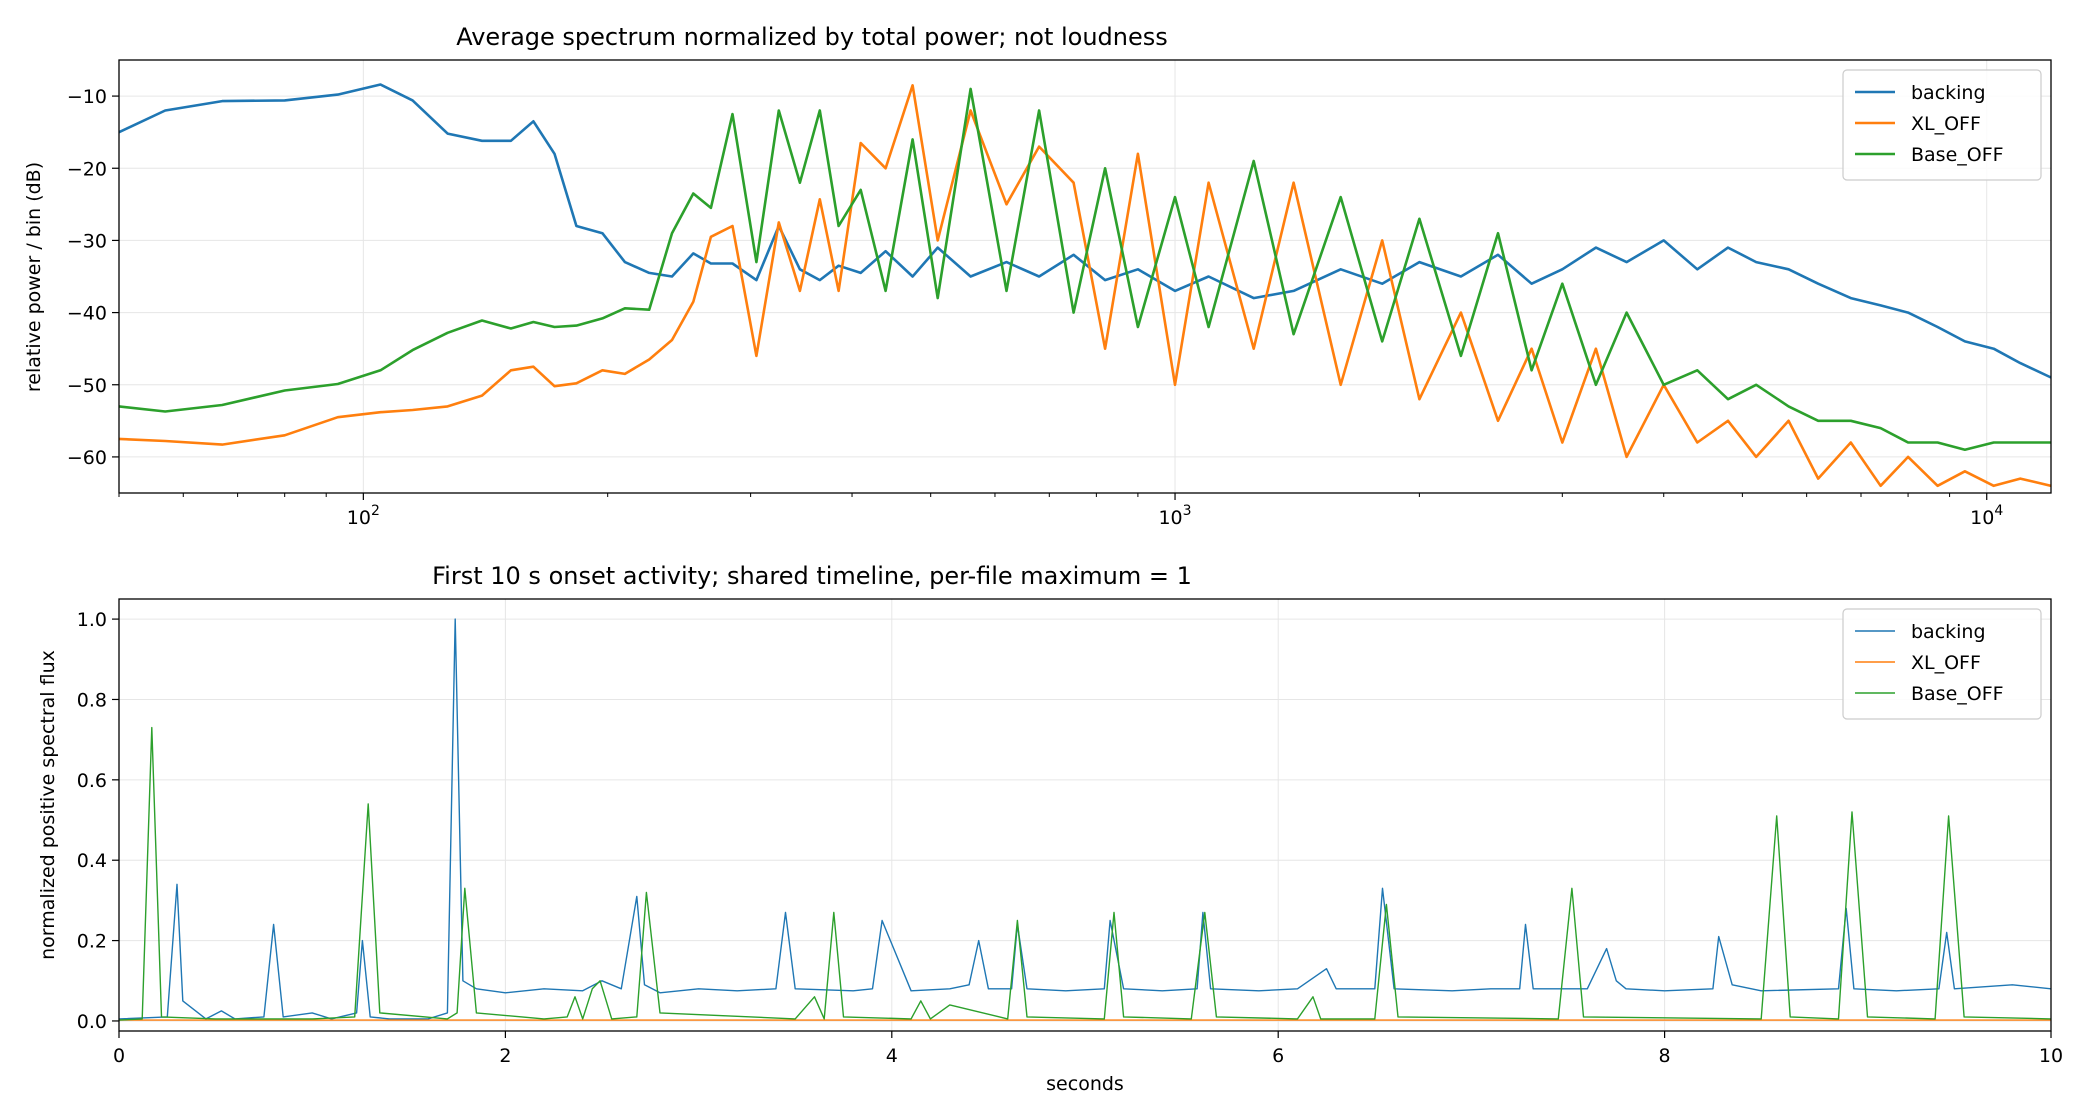 This screenshot has height=1120, width=2080. I want to click on onset-y-tick-label: 0.0, so click(92, 1022).